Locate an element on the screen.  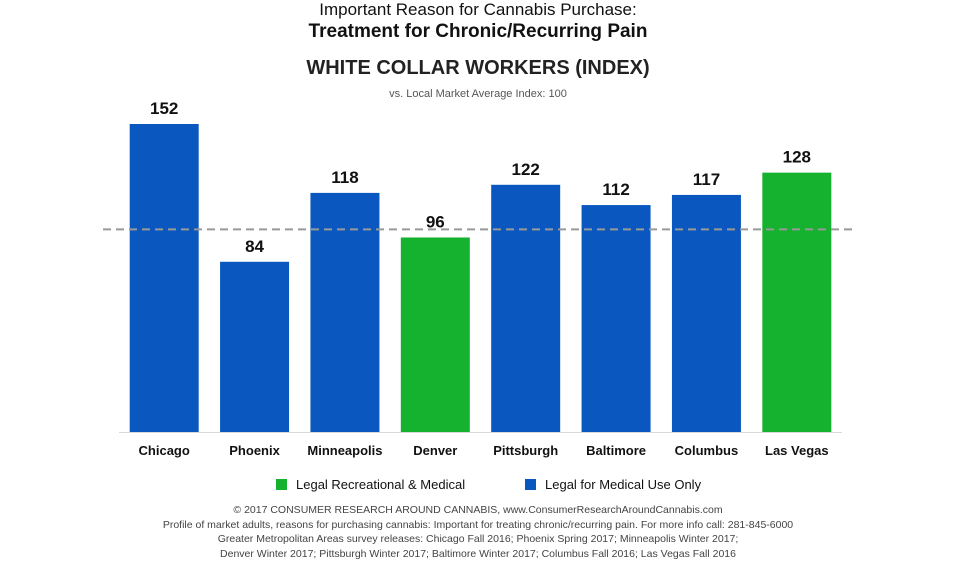
legend-item-recreational: Legal Recreational & Medical is located at coordinates (370, 484).